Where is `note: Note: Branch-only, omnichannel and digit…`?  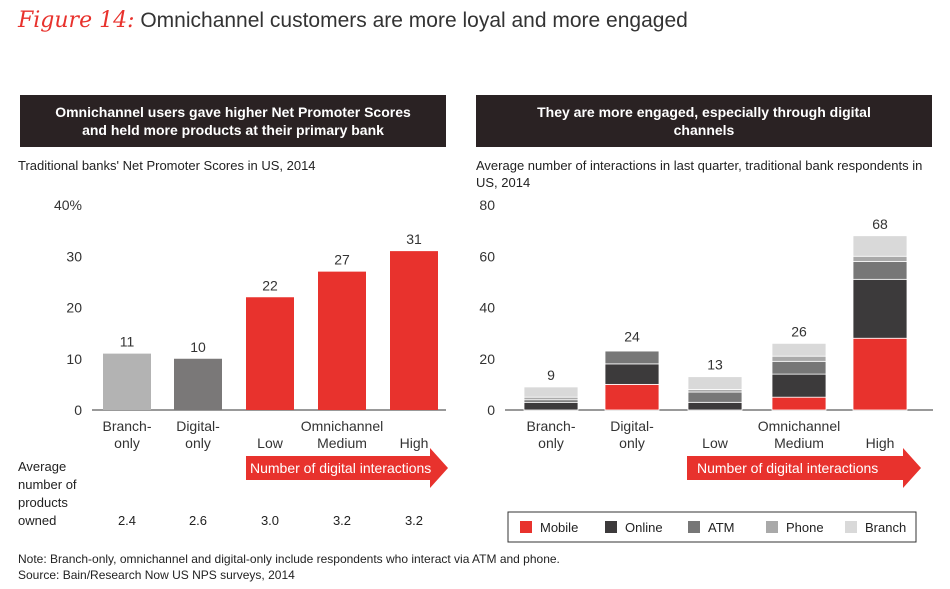 note: Note: Branch-only, omnichannel and digit… is located at coordinates (289, 559).